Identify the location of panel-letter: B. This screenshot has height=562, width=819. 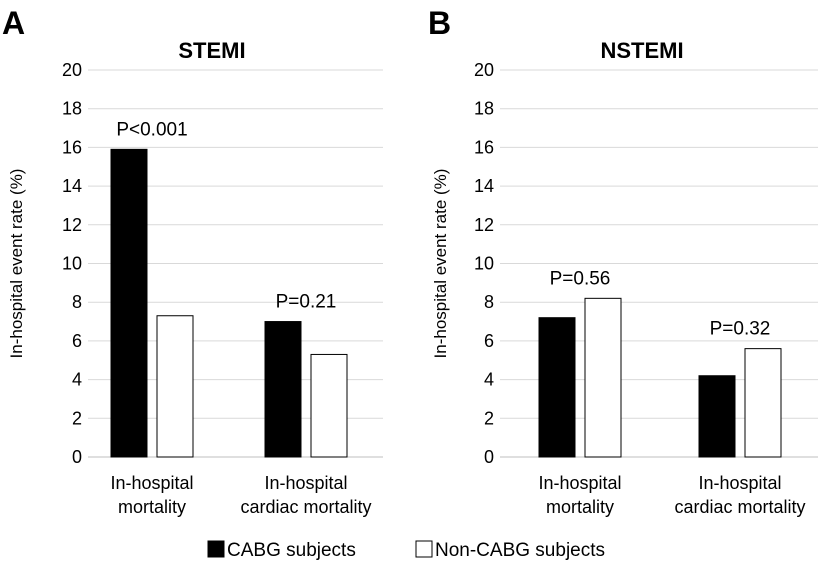
(439, 23).